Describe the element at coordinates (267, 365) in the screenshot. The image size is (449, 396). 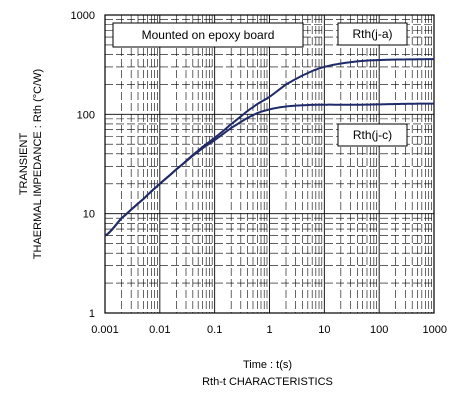
I see `x-axis-title: Time : t(s)` at that location.